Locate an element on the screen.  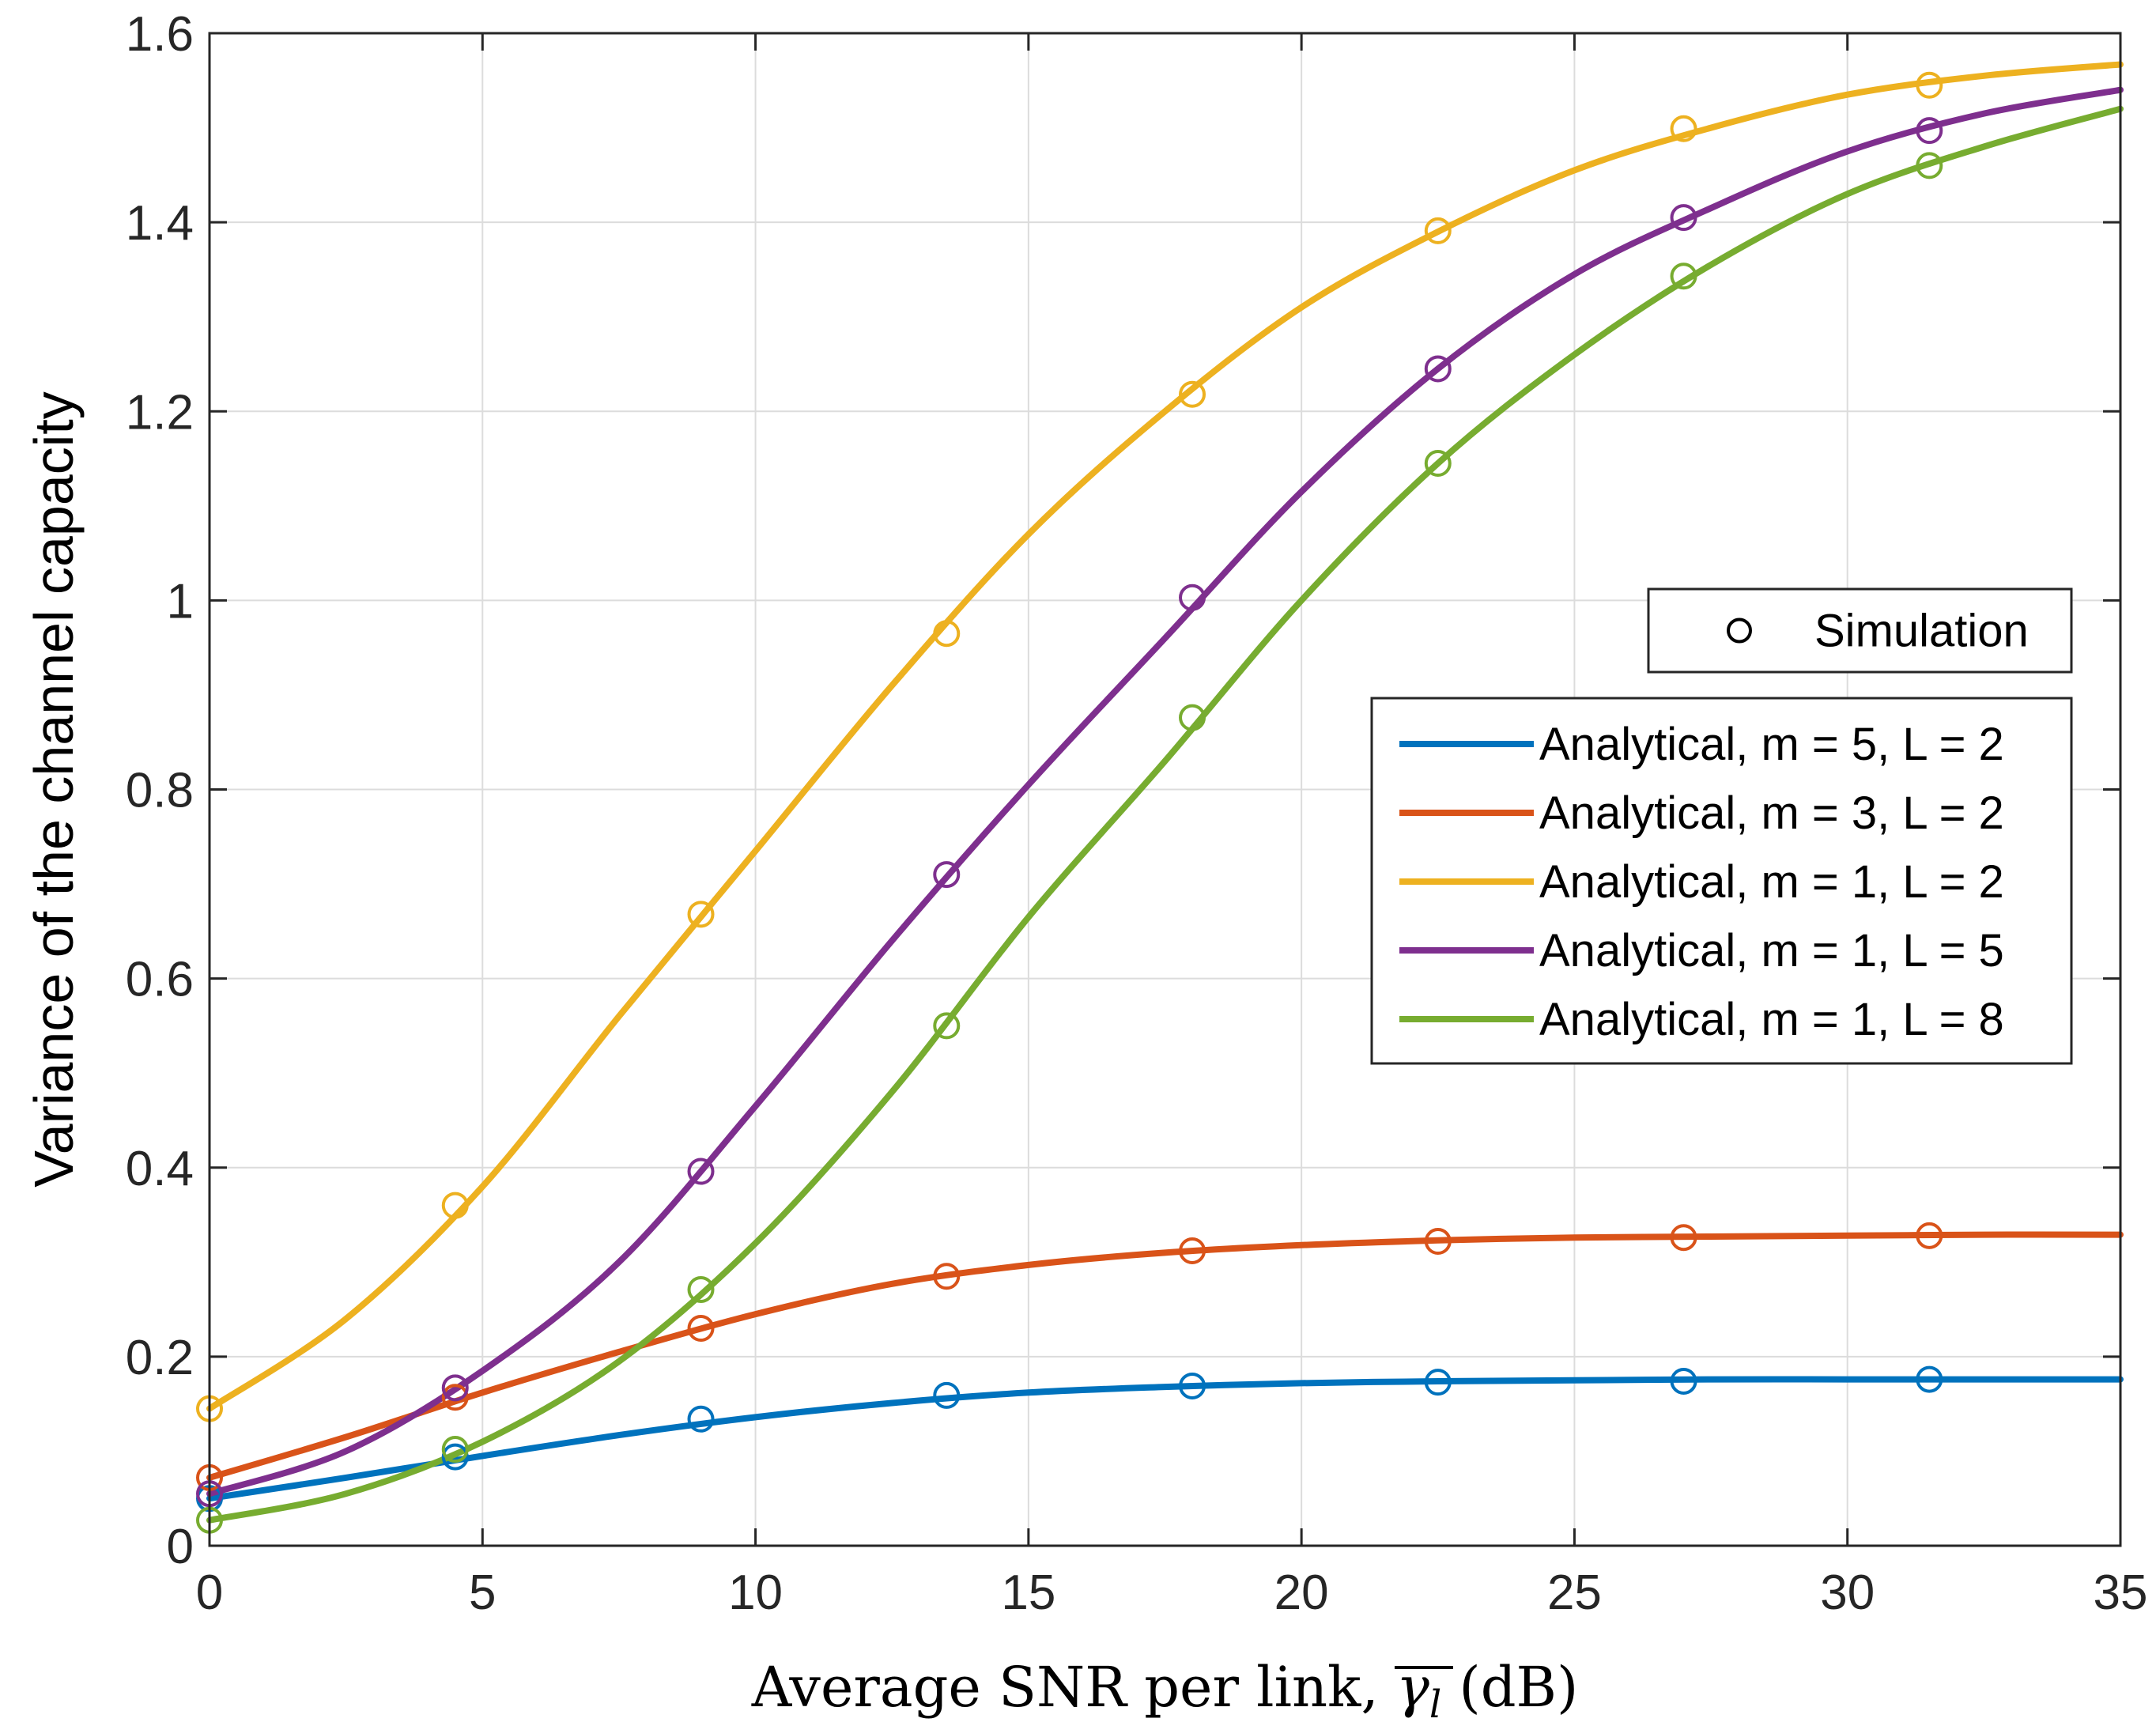
x-axis-label-main: Average SNR per link, is located at coordinates (1074, 1687).